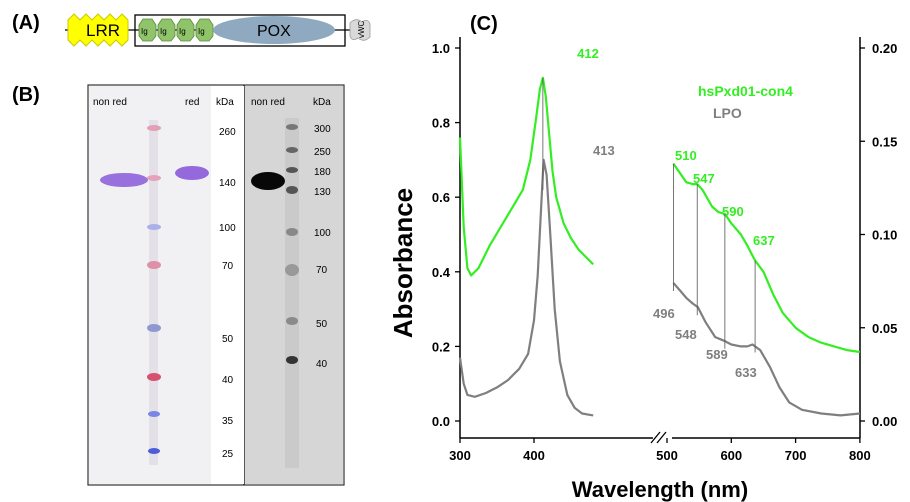  What do you see at coordinates (484, 24) in the screenshot?
I see `panel-c-label: (C)` at bounding box center [484, 24].